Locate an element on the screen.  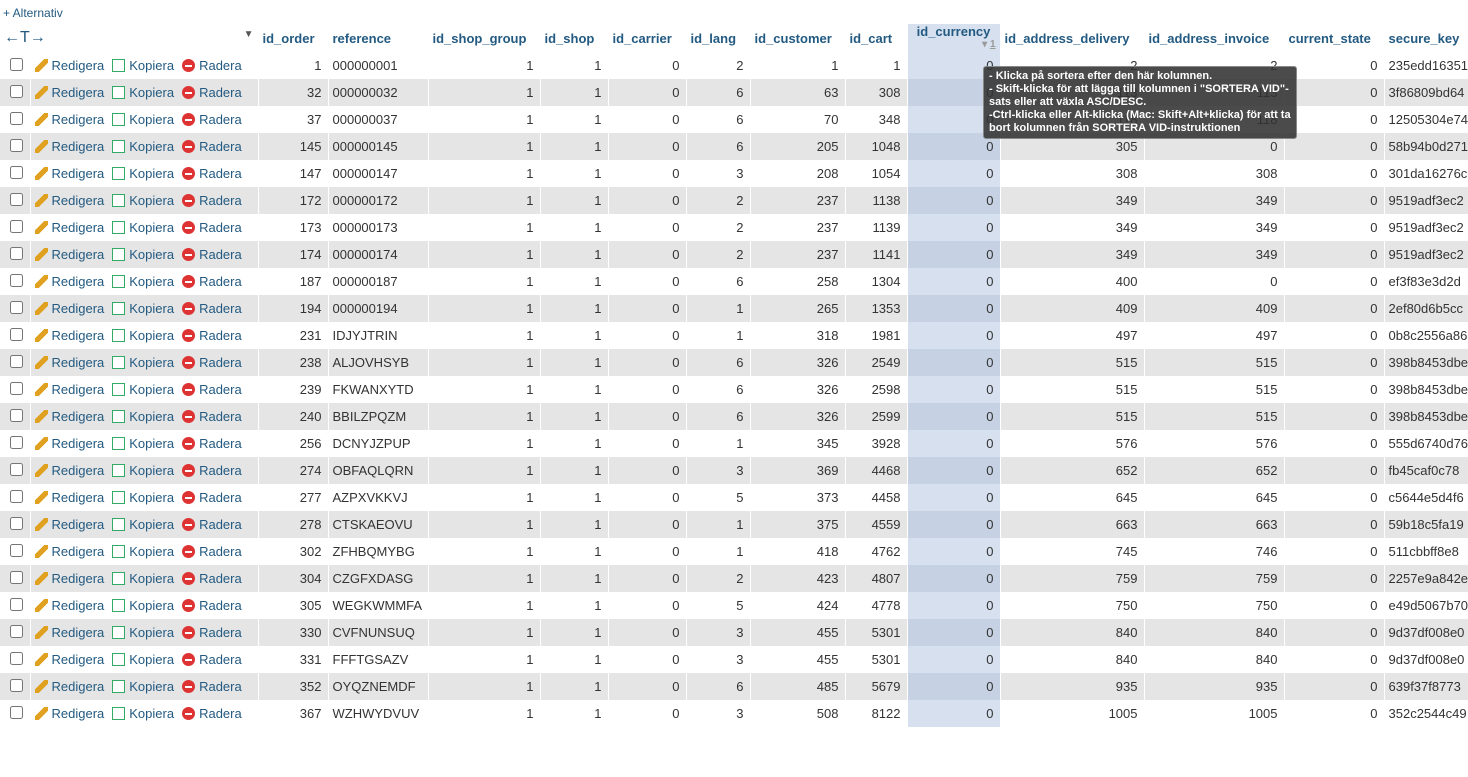
column-header-link: id_shop_group is located at coordinates (479, 38).